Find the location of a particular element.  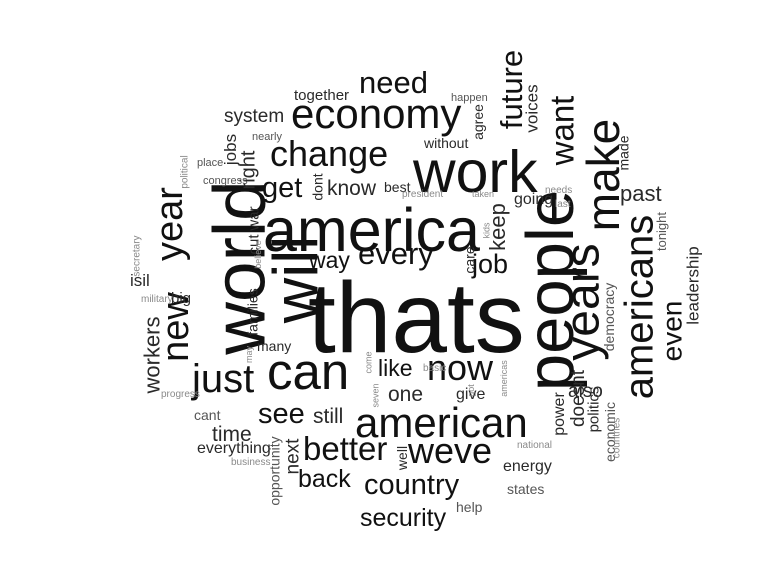

word-even: even is located at coordinates (671, 330).